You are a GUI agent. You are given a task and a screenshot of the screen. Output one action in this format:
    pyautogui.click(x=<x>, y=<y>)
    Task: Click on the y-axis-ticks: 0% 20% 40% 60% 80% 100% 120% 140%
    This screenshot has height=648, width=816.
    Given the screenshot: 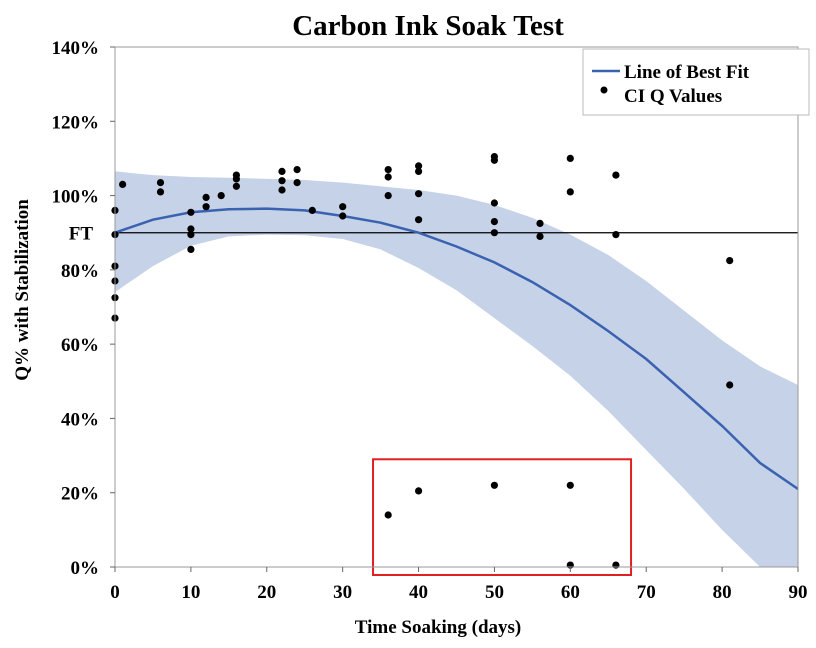 What is the action you would take?
    pyautogui.click(x=83, y=308)
    